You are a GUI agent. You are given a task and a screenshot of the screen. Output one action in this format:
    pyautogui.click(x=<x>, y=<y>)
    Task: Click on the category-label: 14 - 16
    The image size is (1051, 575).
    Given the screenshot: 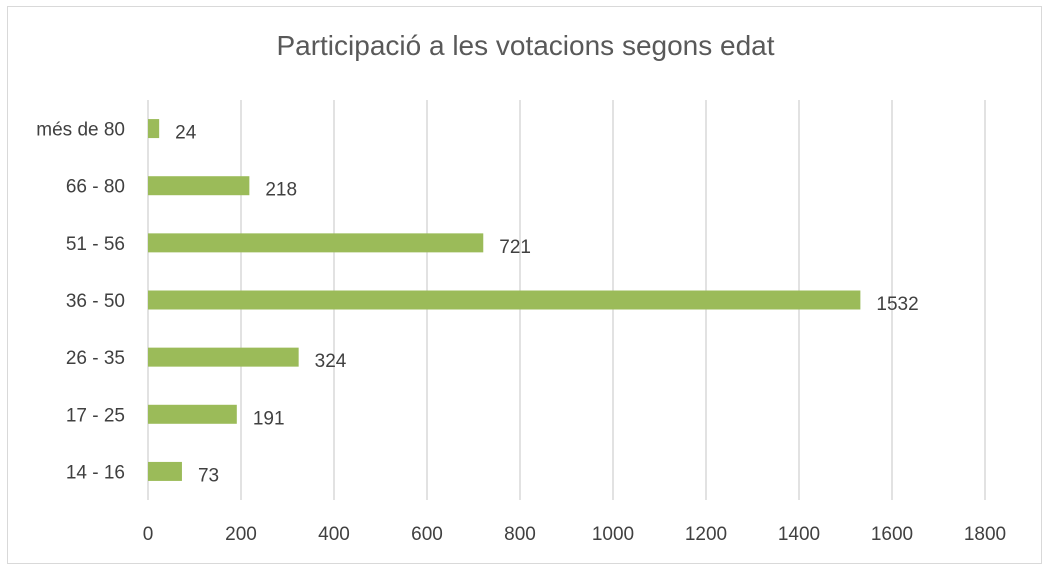 What is the action you would take?
    pyautogui.click(x=95, y=472)
    